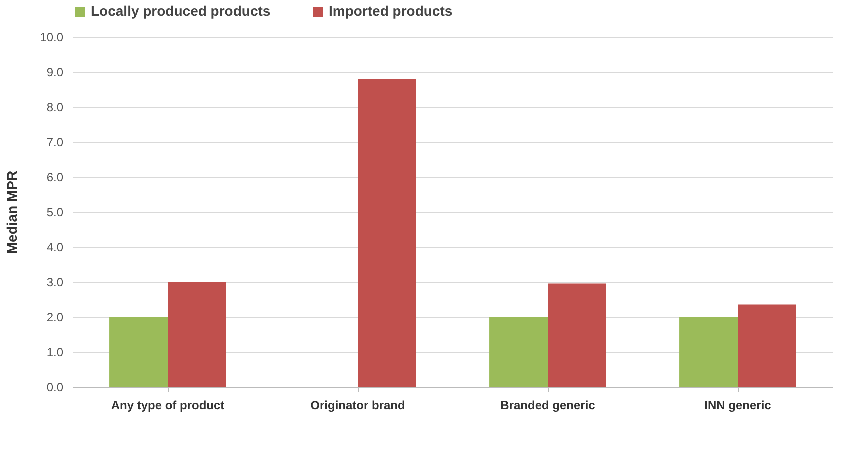 Image resolution: width=865 pixels, height=459 pixels. I want to click on y-tick-label: 0.0, so click(55, 387).